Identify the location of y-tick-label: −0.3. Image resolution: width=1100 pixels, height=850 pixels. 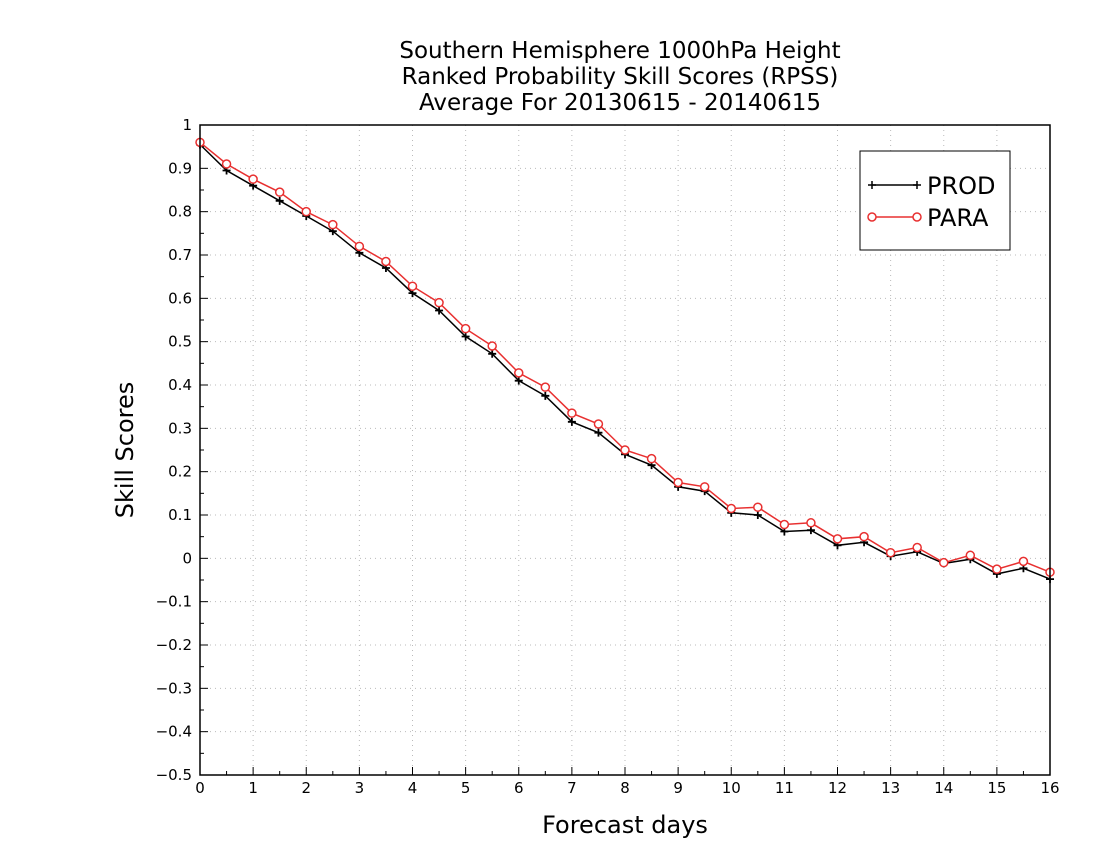
(174, 688).